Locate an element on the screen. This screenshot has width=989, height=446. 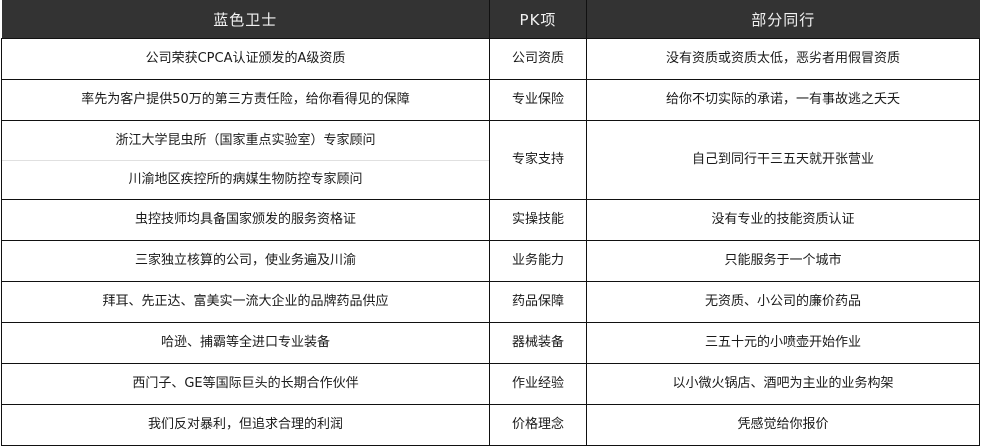
peer-cell: 无资质、小公司的廉价药品 is located at coordinates (783, 302).